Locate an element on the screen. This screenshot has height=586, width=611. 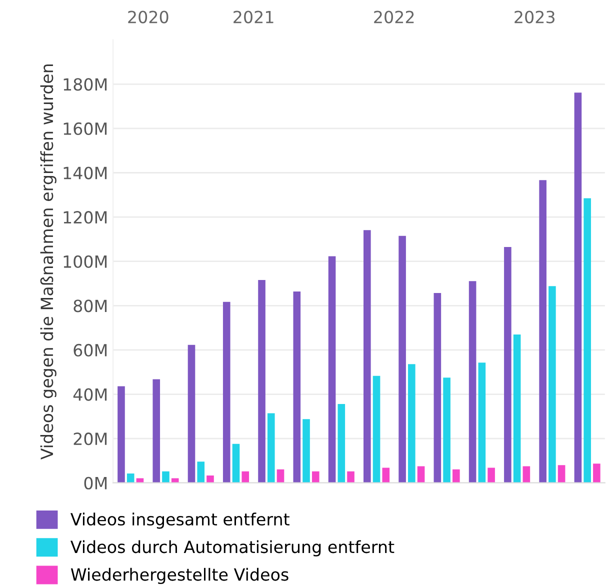
y-tick-label: 20M is located at coordinates (90, 439).